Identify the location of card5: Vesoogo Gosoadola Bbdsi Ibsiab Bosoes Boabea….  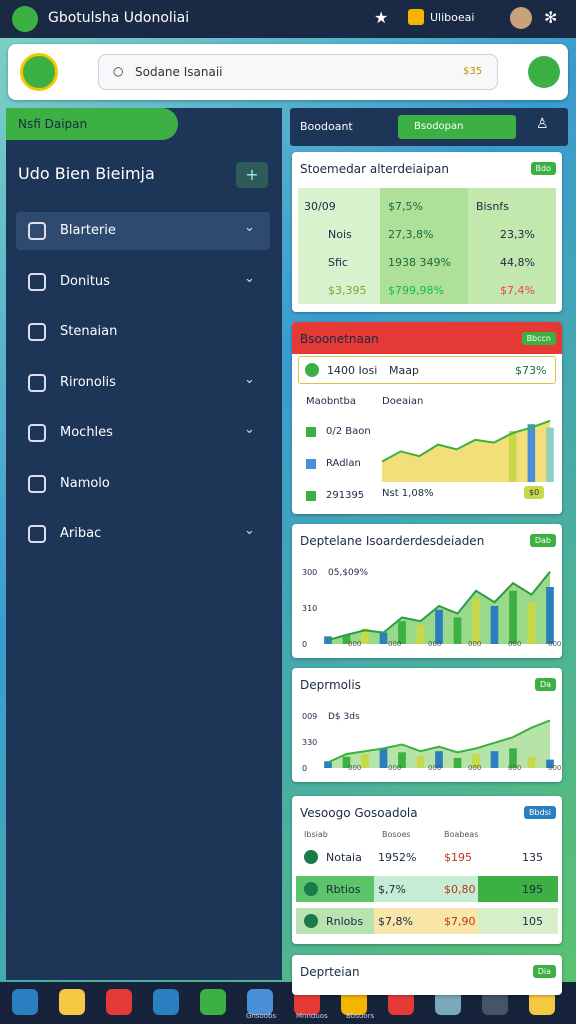
(427, 870).